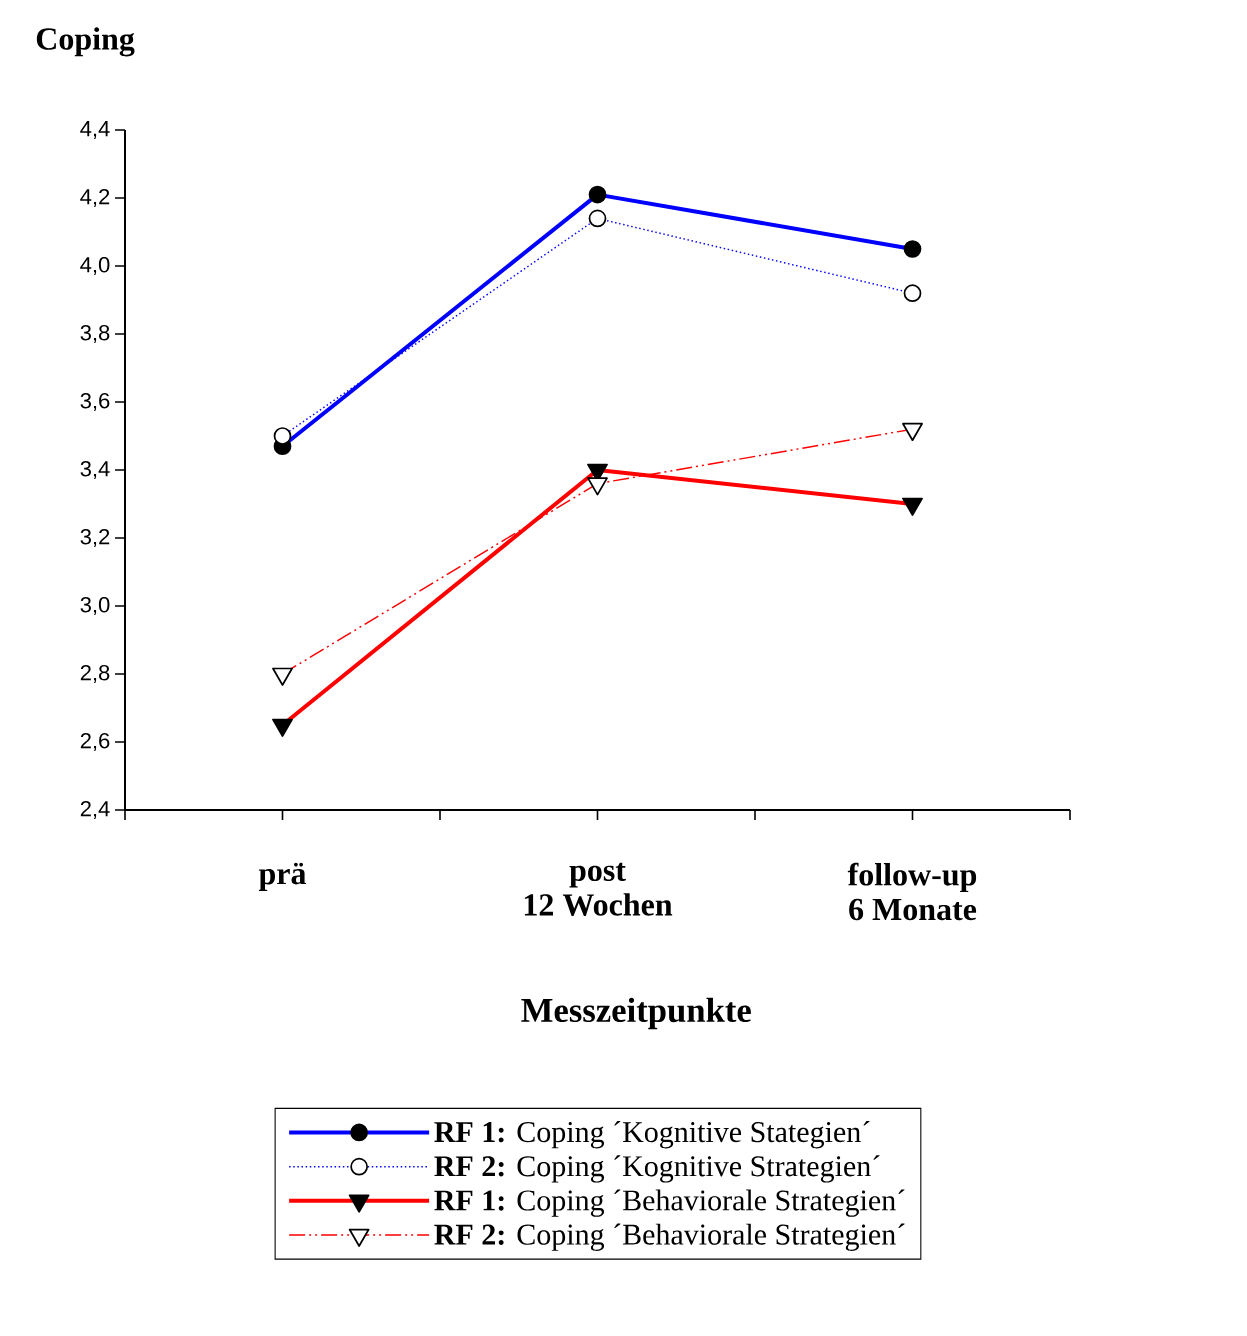  What do you see at coordinates (669, 1237) in the screenshot?
I see `legend-label: RF 2: Coping ´Behaviorale Strategien´` at bounding box center [669, 1237].